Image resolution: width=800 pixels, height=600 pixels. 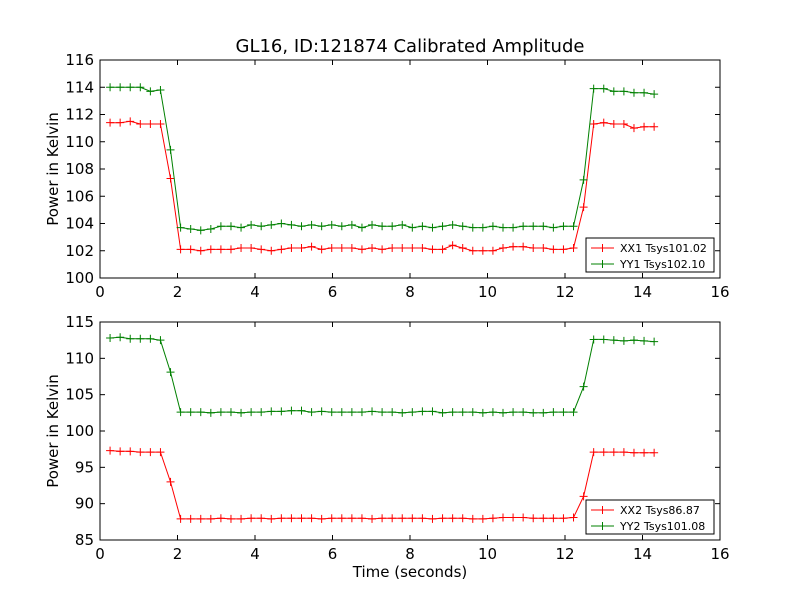 What do you see at coordinates (650, 517) in the screenshot?
I see `legend-box` at bounding box center [650, 517].